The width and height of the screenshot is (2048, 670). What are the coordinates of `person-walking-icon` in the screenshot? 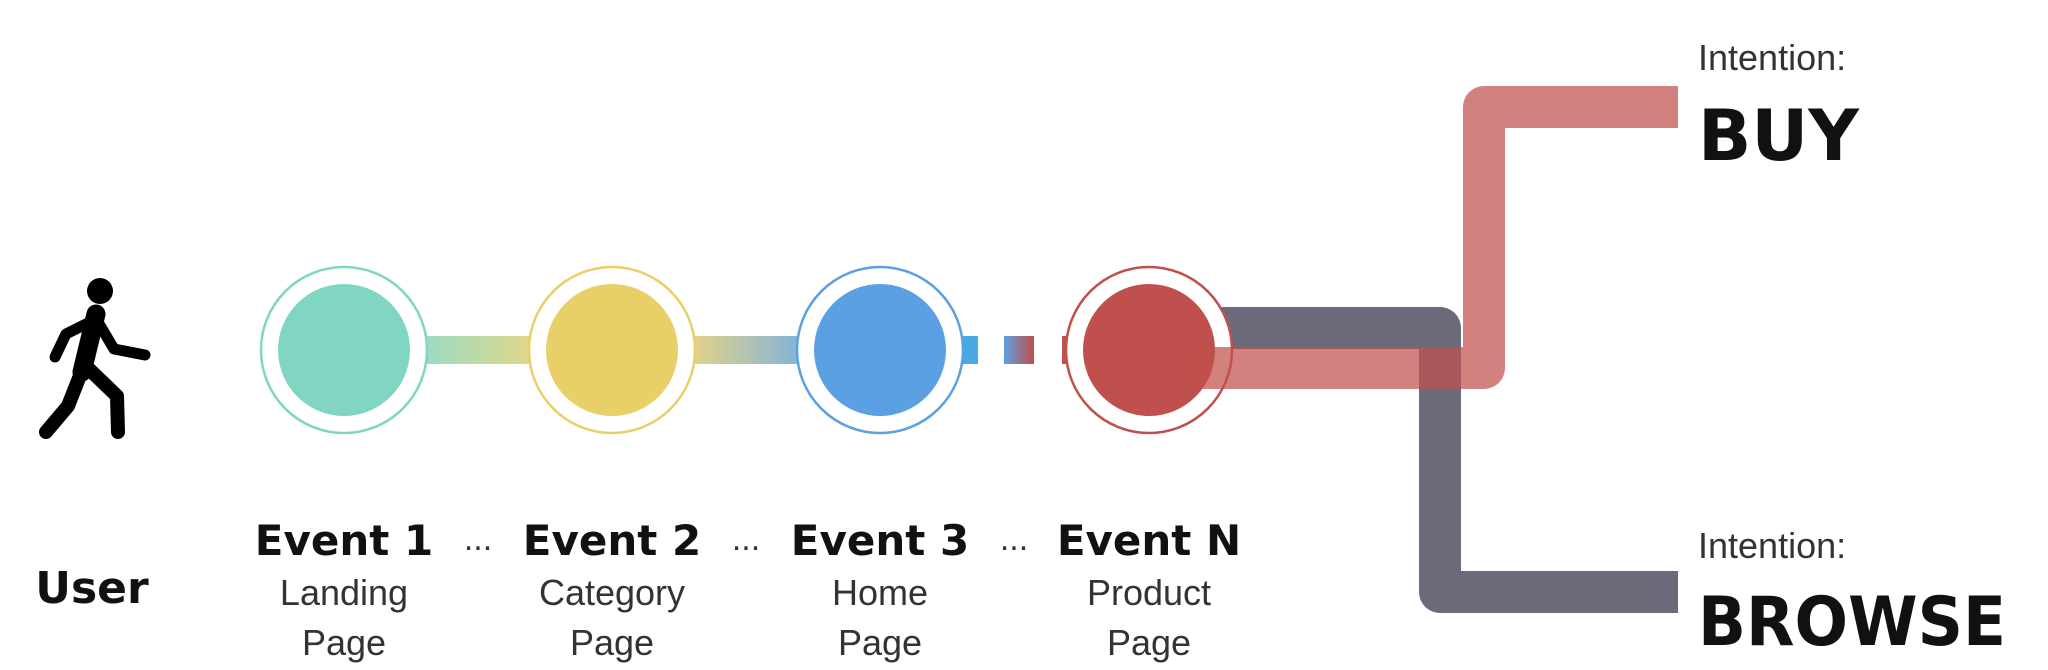 It's located at (95, 358).